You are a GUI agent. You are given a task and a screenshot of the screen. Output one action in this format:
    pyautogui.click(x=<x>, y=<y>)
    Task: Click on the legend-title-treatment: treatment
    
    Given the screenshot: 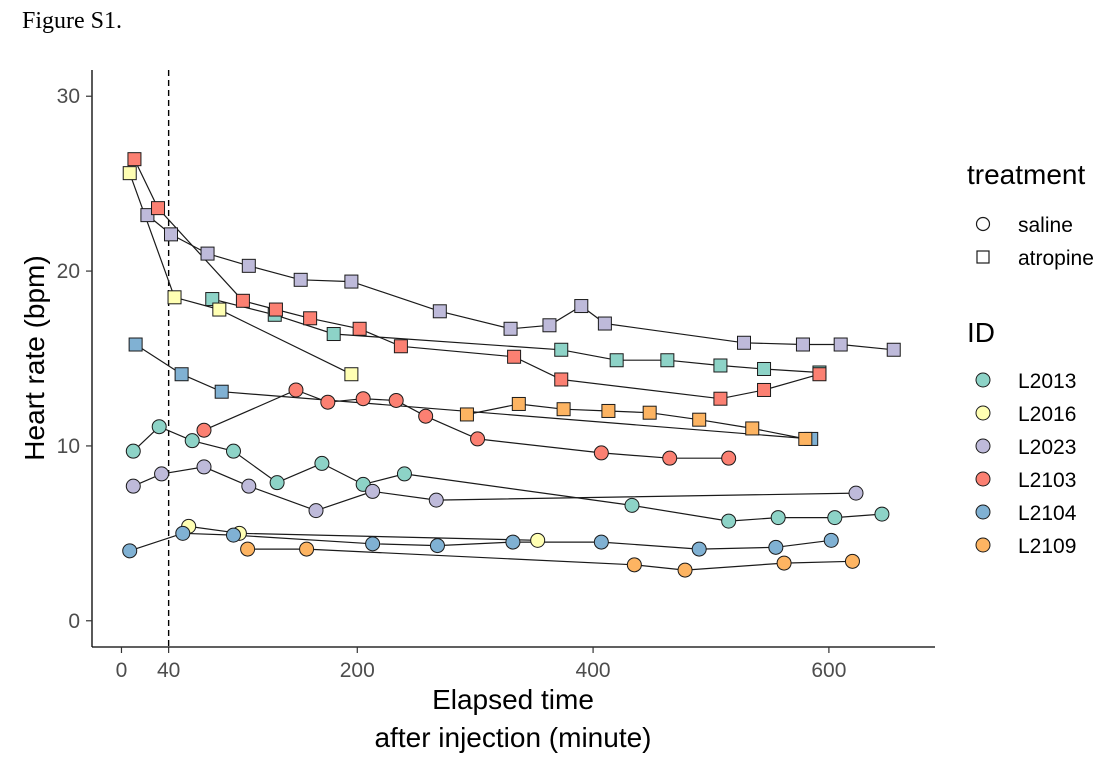 What is the action you would take?
    pyautogui.click(x=1026, y=174)
    